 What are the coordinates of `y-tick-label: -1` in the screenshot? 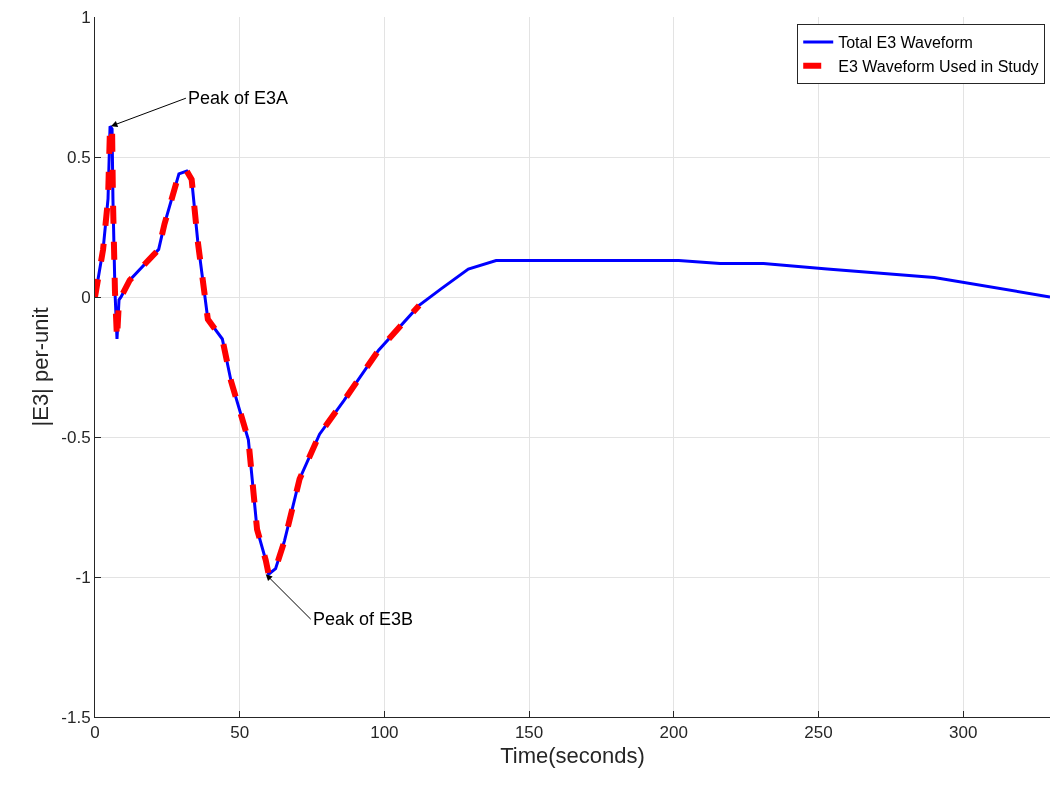 It's located at (83, 577).